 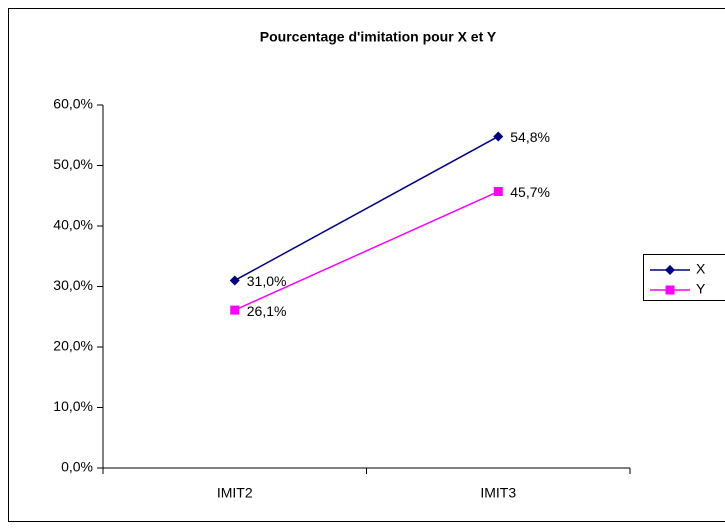 I want to click on data-label: 54,8%, so click(x=530, y=137).